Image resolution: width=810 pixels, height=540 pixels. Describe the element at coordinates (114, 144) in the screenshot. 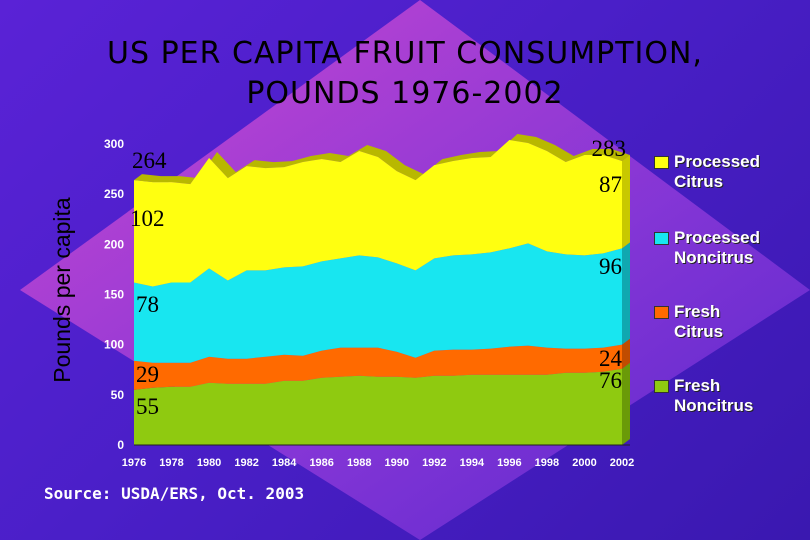

I see `y-tick-label: 300` at that location.